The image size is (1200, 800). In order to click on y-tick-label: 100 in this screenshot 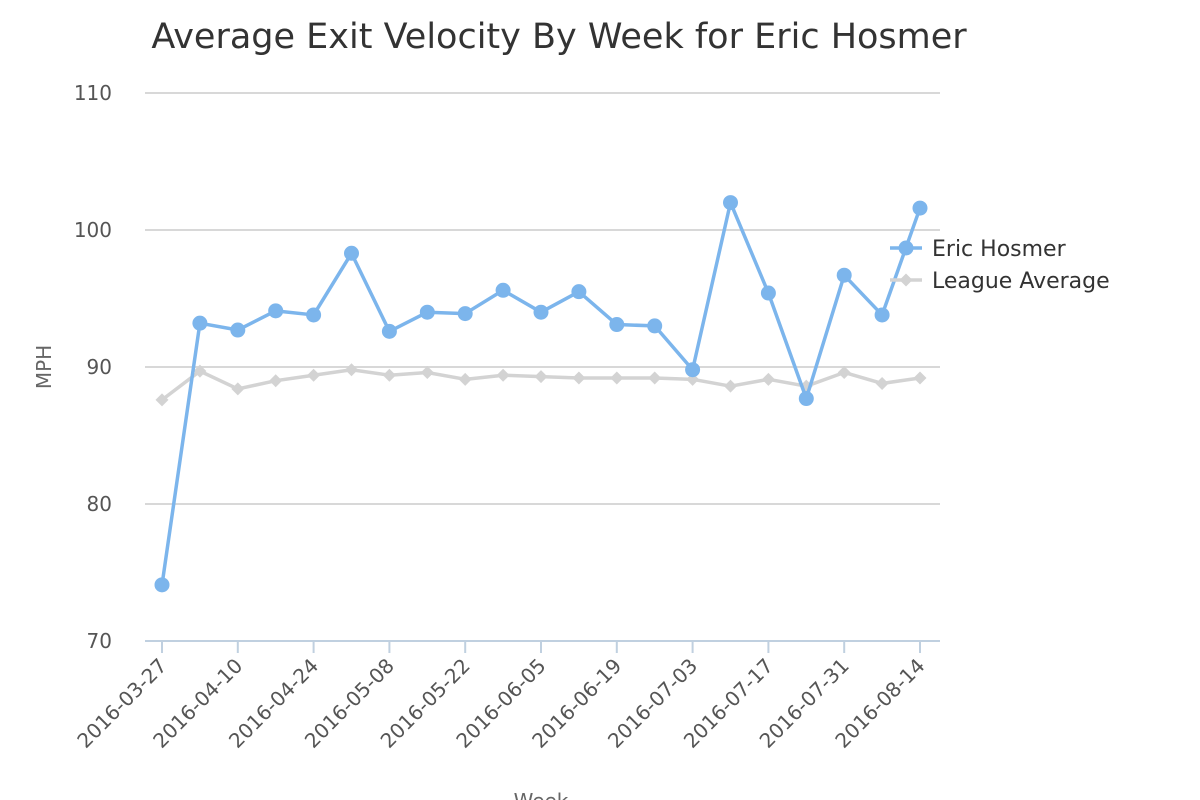, I will do `click(93, 230)`.